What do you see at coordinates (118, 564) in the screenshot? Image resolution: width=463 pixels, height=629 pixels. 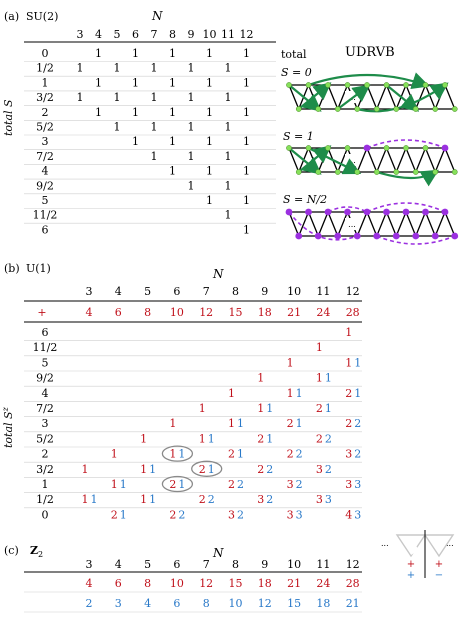 I see `panel-c-n-4: 4` at bounding box center [118, 564].